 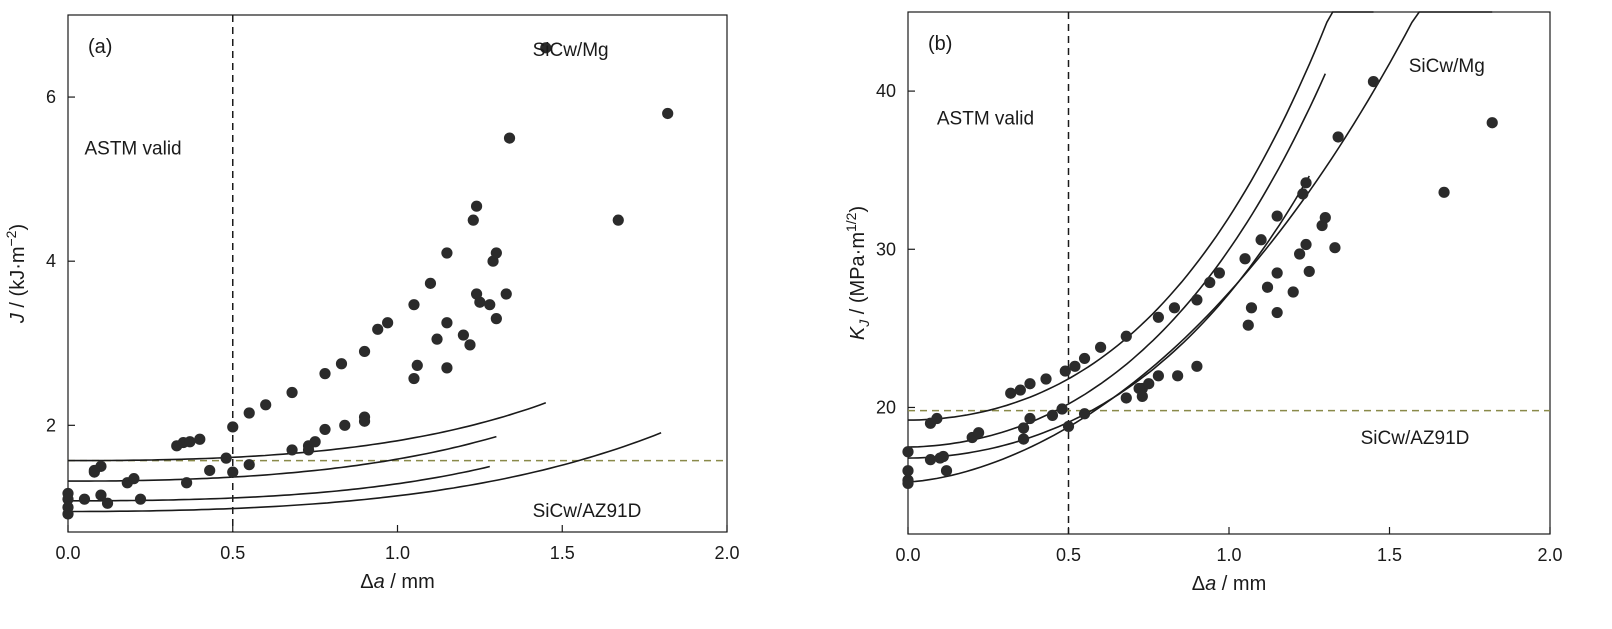 What do you see at coordinates (397, 553) in the screenshot?
I see `x-tick-label: 1.0` at bounding box center [397, 553].